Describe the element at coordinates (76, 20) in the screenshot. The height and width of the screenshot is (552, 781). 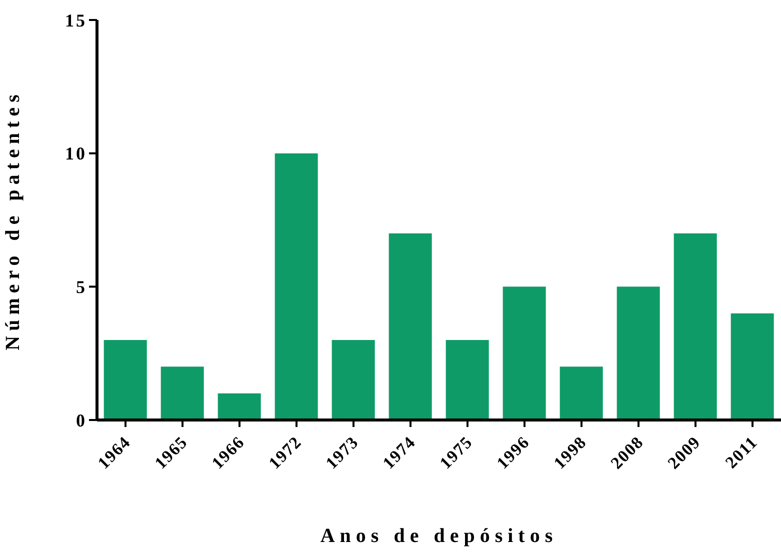
I see `y-tick-label: 15` at that location.